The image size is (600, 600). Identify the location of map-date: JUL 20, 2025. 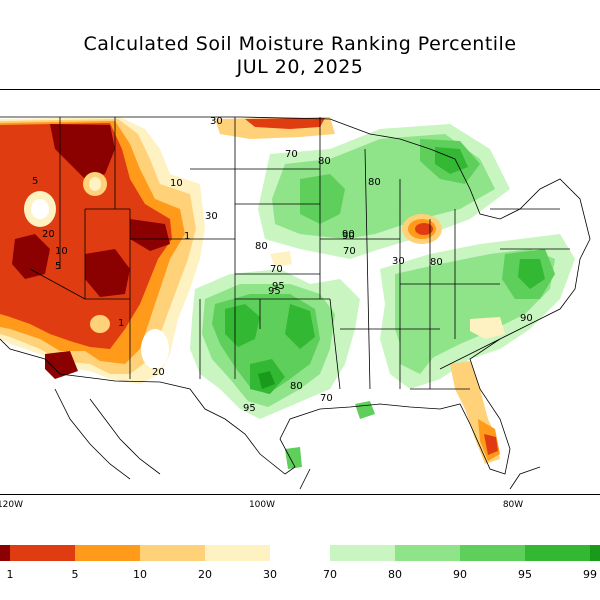
(300, 67).